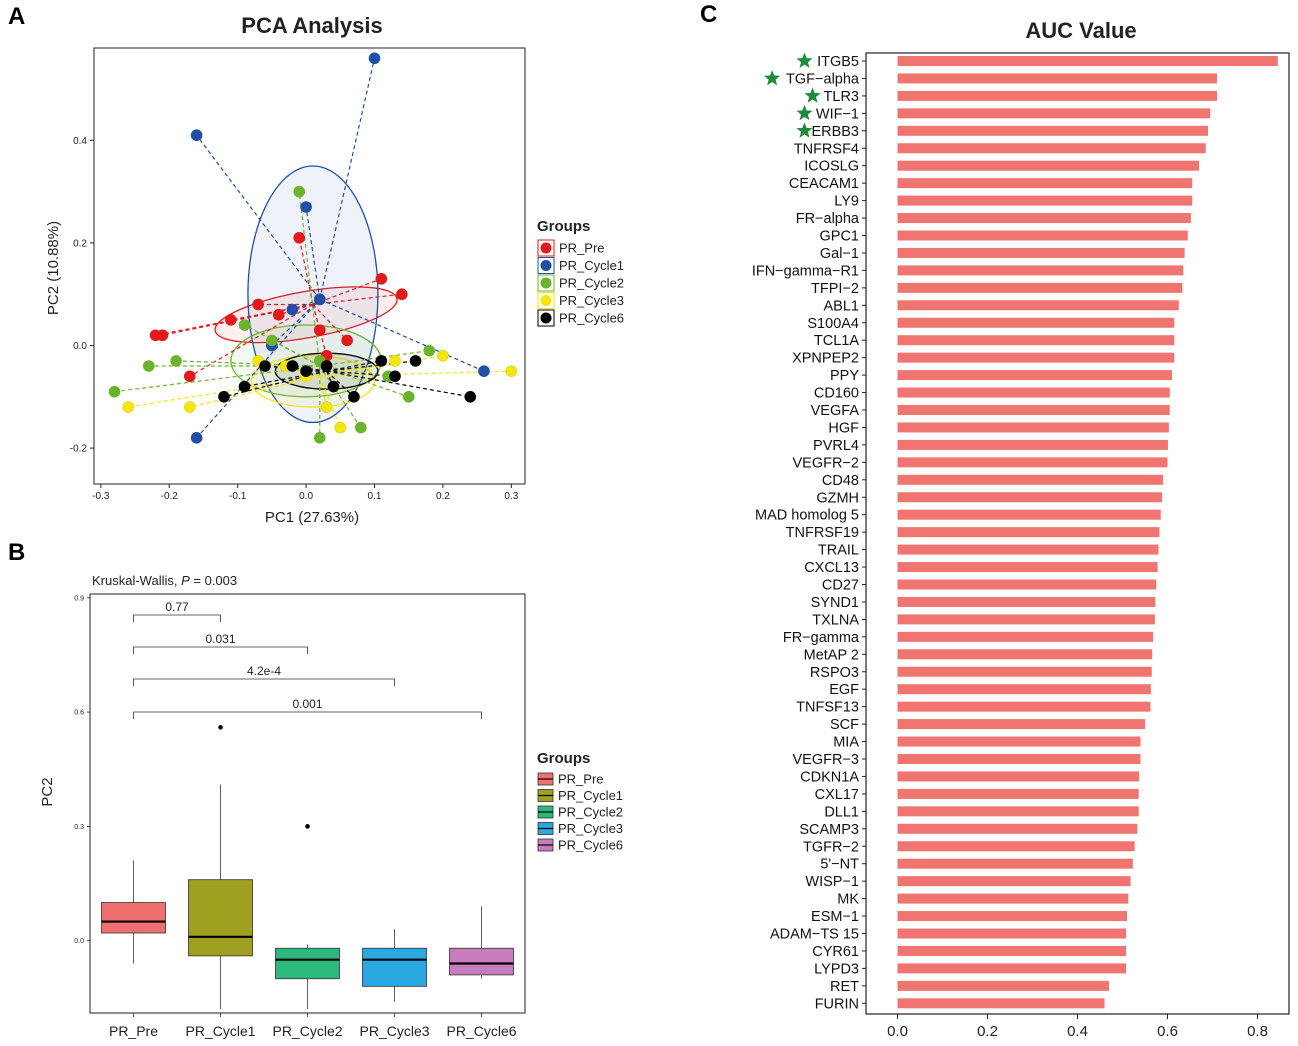 Image resolution: width=1298 pixels, height=1046 pixels. What do you see at coordinates (546, 318) in the screenshot?
I see `pca-legend-dot-pr-cycle6` at bounding box center [546, 318].